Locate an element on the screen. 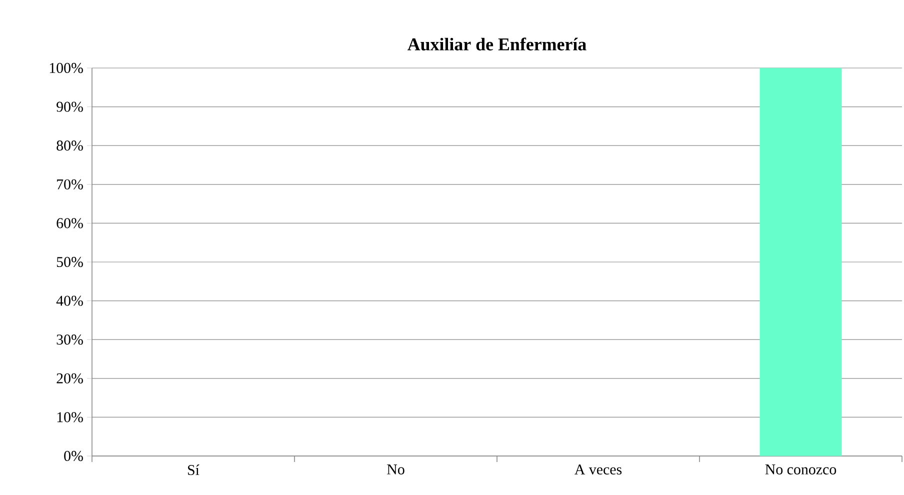 The image size is (904, 495). y-tick-label: 20% is located at coordinates (69, 378).